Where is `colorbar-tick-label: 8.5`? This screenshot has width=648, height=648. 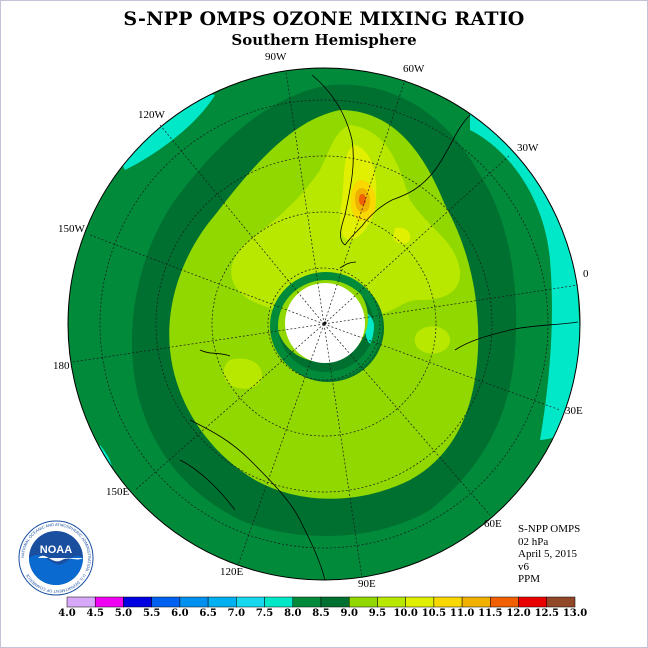 colorbar-tick-label: 8.5 is located at coordinates (321, 613).